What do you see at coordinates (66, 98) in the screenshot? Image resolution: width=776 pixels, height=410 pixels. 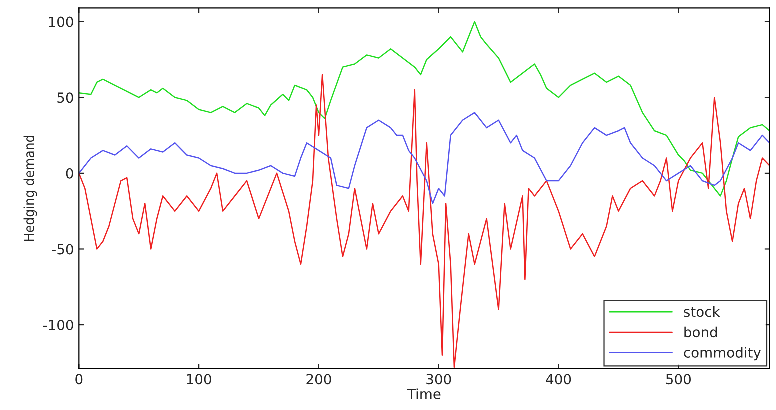 I see `y-tick-label: 50` at bounding box center [66, 98].